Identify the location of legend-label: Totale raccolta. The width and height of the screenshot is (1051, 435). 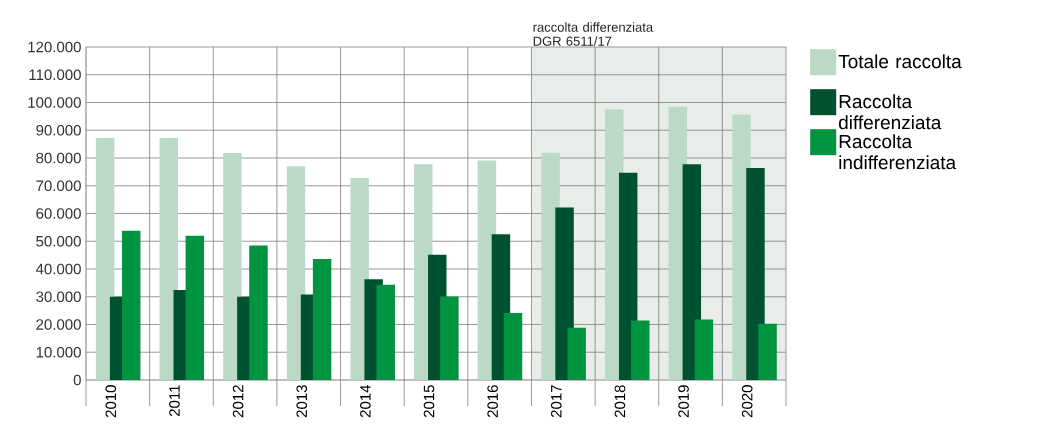
(900, 61).